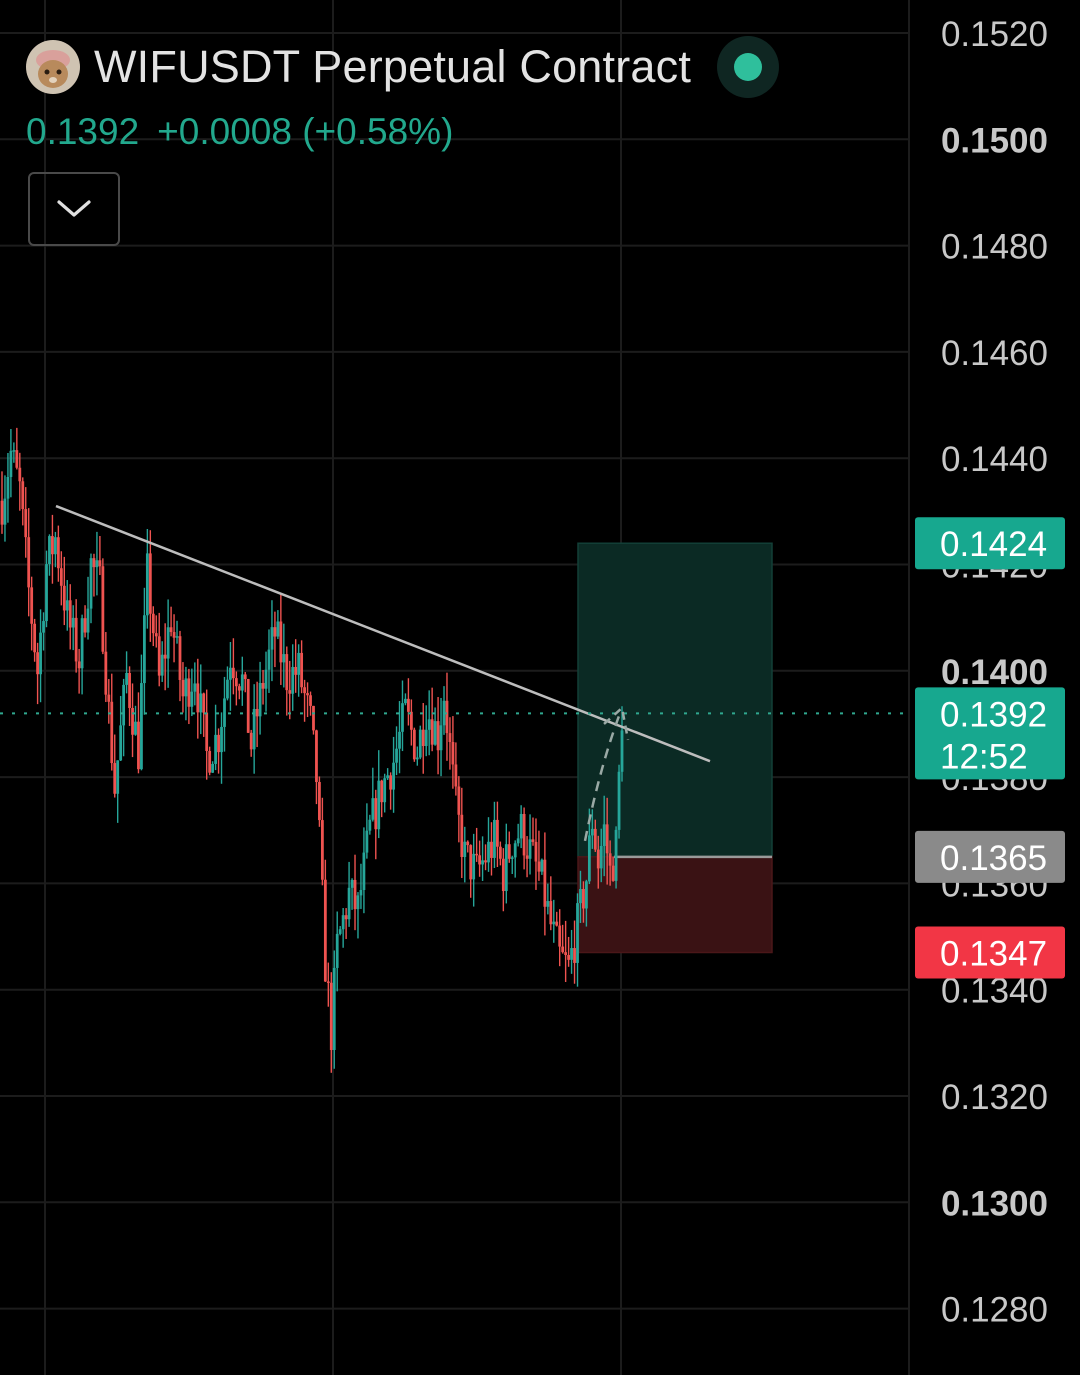 The image size is (1080, 1375). What do you see at coordinates (53, 67) in the screenshot?
I see `token-avatar-icon` at bounding box center [53, 67].